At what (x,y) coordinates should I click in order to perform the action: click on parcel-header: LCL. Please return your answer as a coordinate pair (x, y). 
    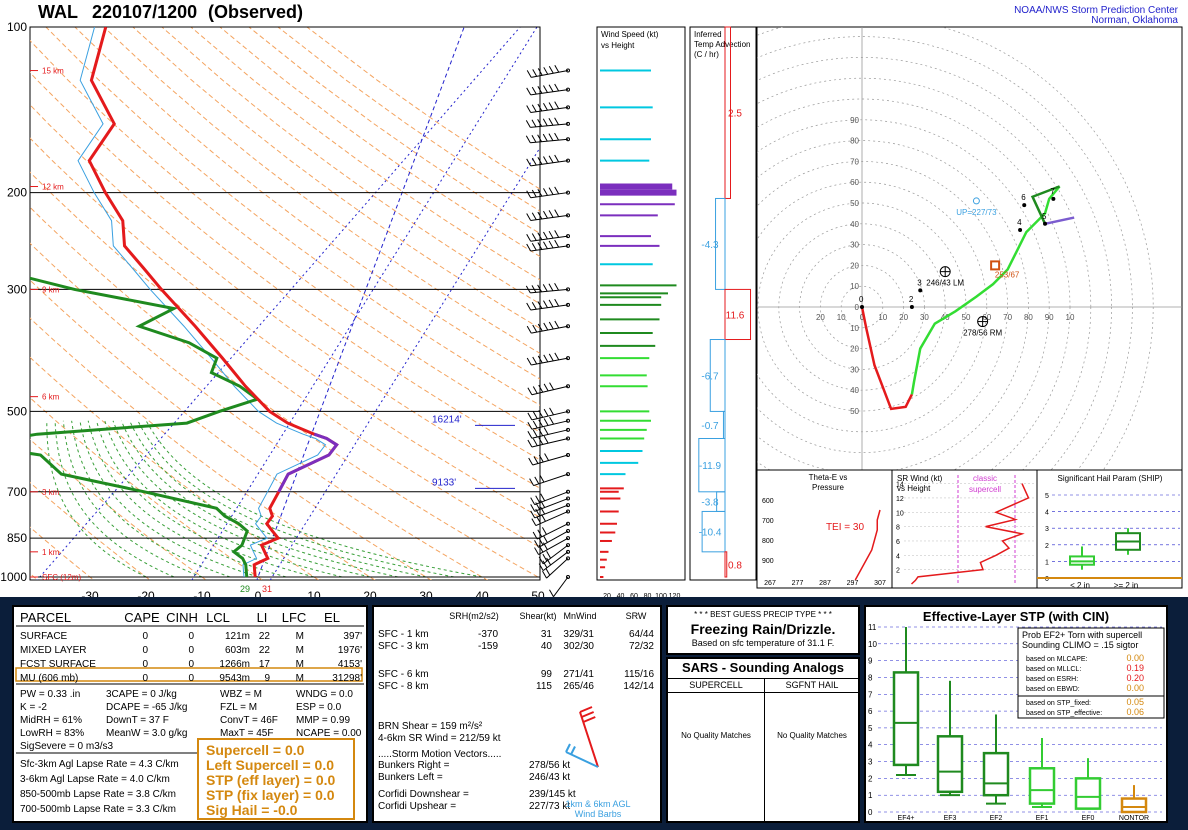
    Looking at the image, I should click on (218, 617).